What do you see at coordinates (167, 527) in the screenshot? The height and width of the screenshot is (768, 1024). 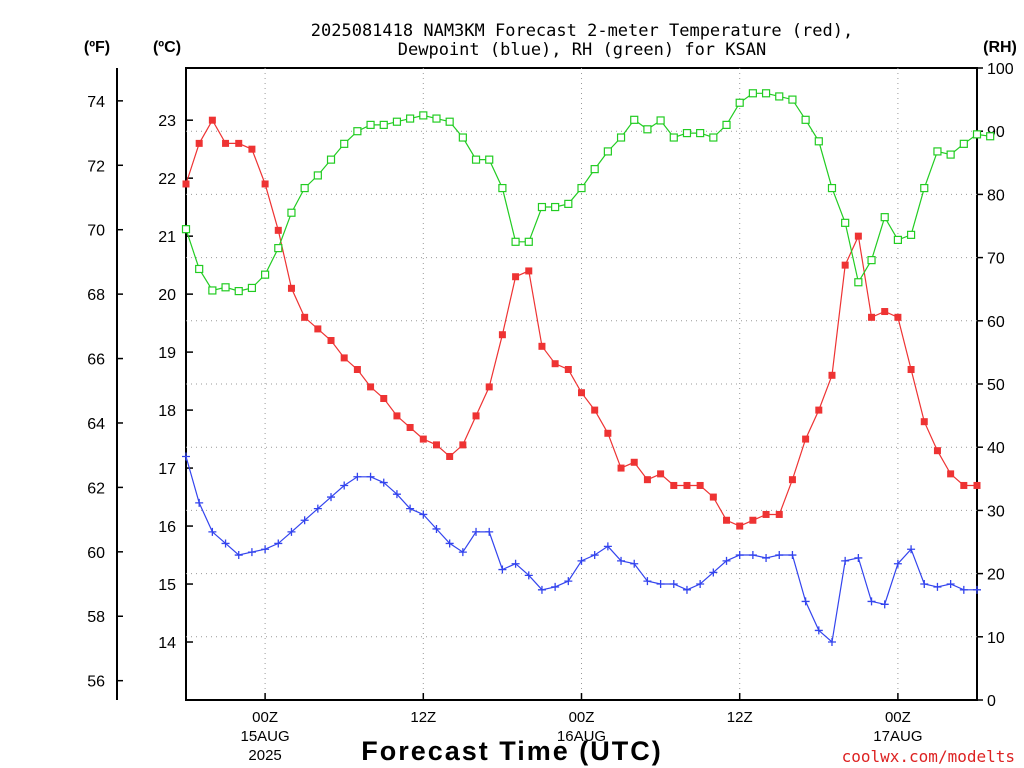 I see `celsius-tick-label: 16` at bounding box center [167, 527].